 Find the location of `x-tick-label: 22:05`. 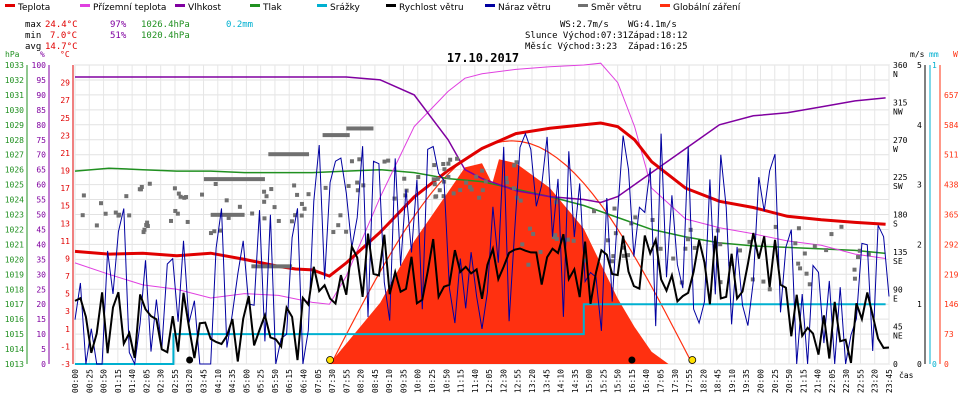

x-tick-label: 22:05 is located at coordinates (832, 381).